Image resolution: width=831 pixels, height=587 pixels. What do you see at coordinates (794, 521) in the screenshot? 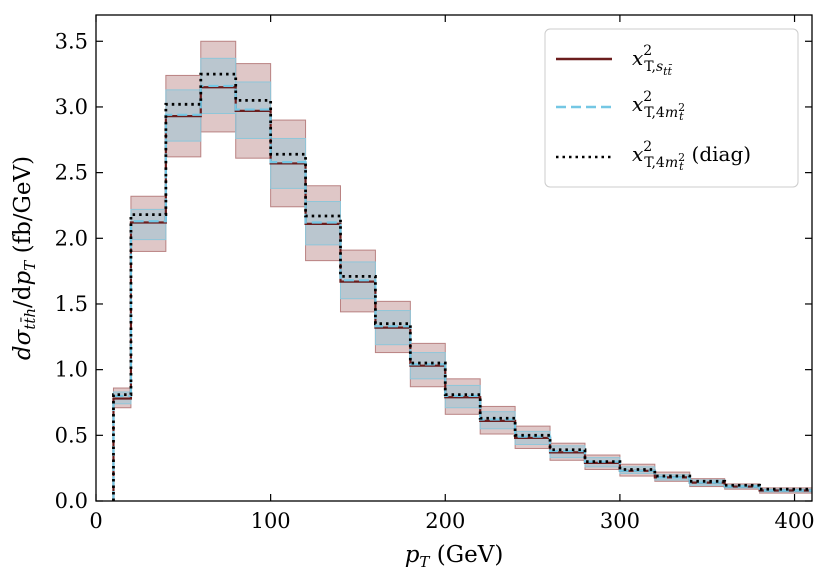
I see `x-tick-label: 400` at bounding box center [794, 521].